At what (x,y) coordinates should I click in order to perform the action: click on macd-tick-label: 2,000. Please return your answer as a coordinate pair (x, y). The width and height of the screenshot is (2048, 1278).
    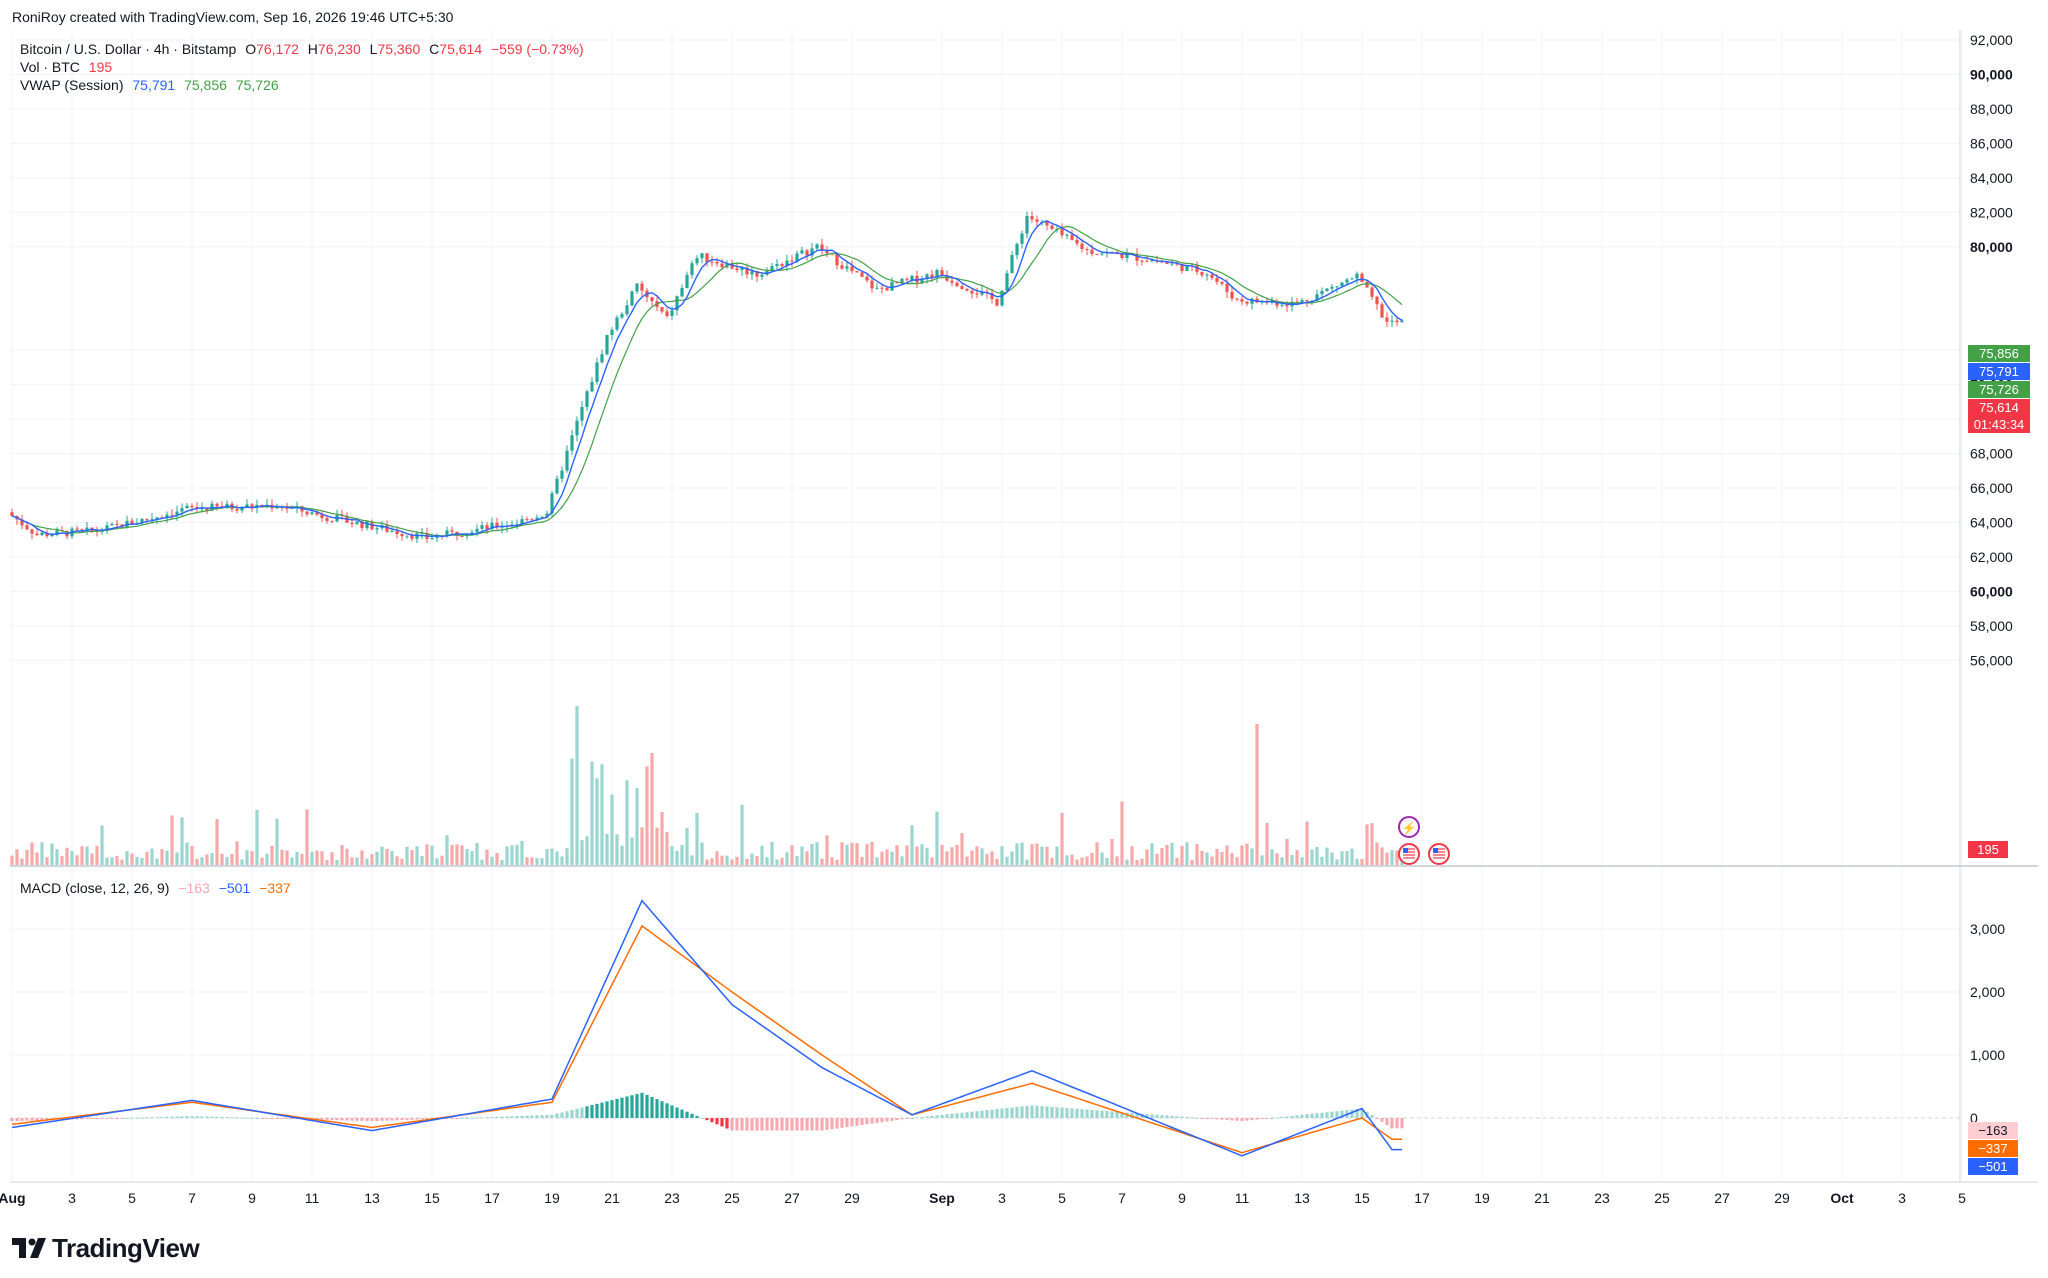
    Looking at the image, I should click on (1987, 992).